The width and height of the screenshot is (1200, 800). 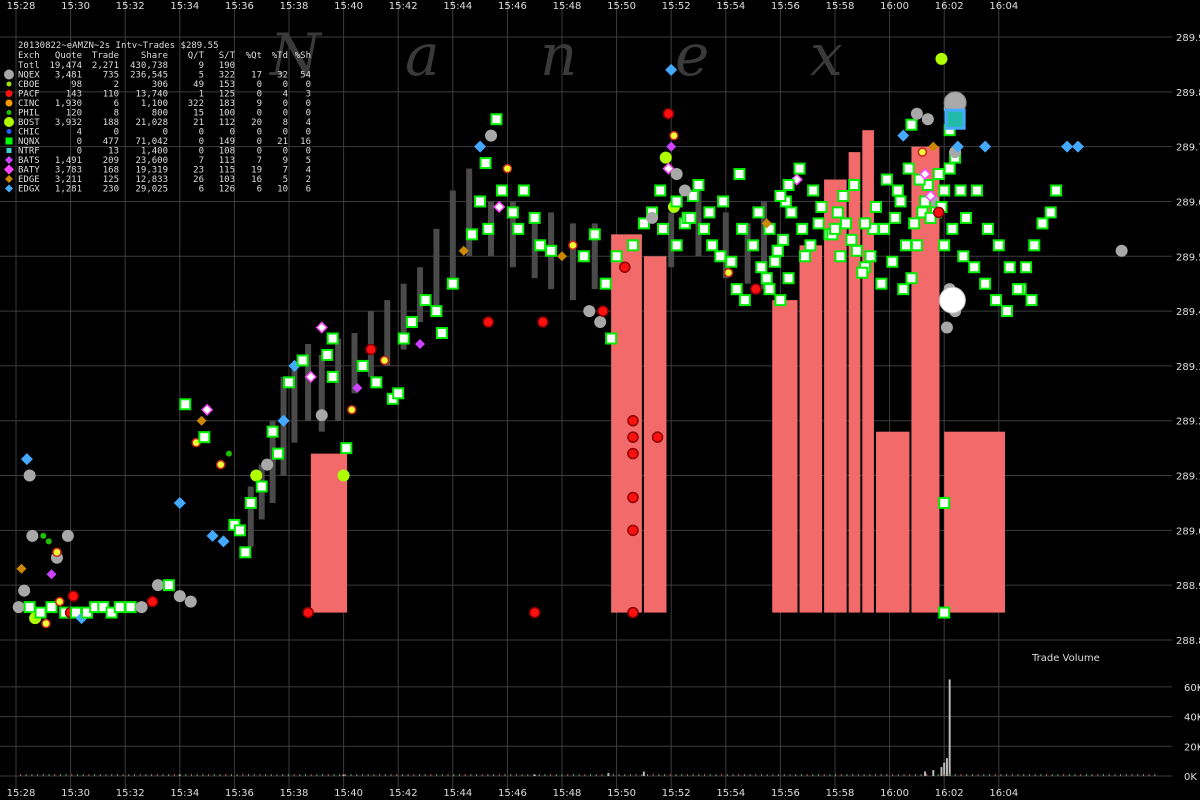 What do you see at coordinates (29, 95) in the screenshot?
I see `legend-cell: PACF` at bounding box center [29, 95].